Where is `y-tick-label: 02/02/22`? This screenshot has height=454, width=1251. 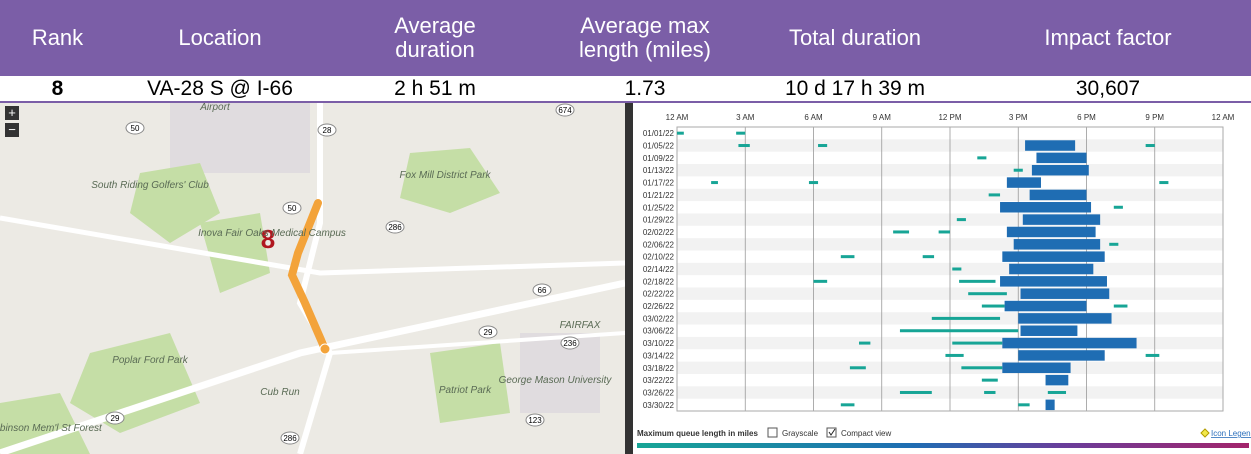
y-tick-label: 02/02/22 is located at coordinates (659, 232).